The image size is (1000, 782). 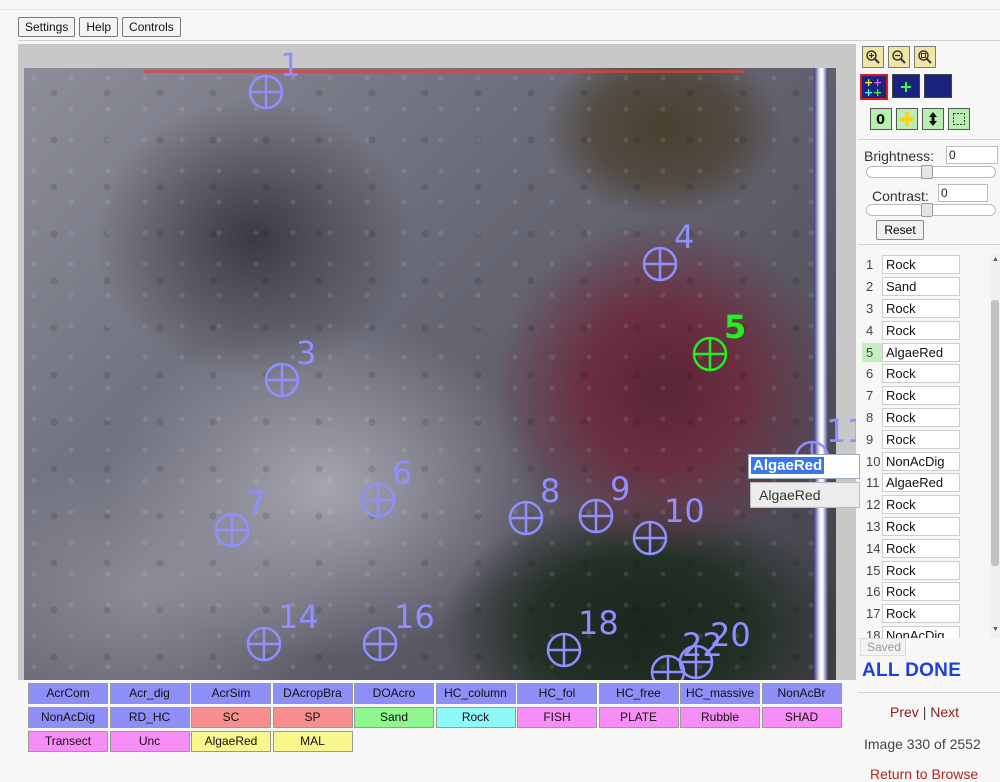 I want to click on zero-icon: 0, so click(x=881, y=119).